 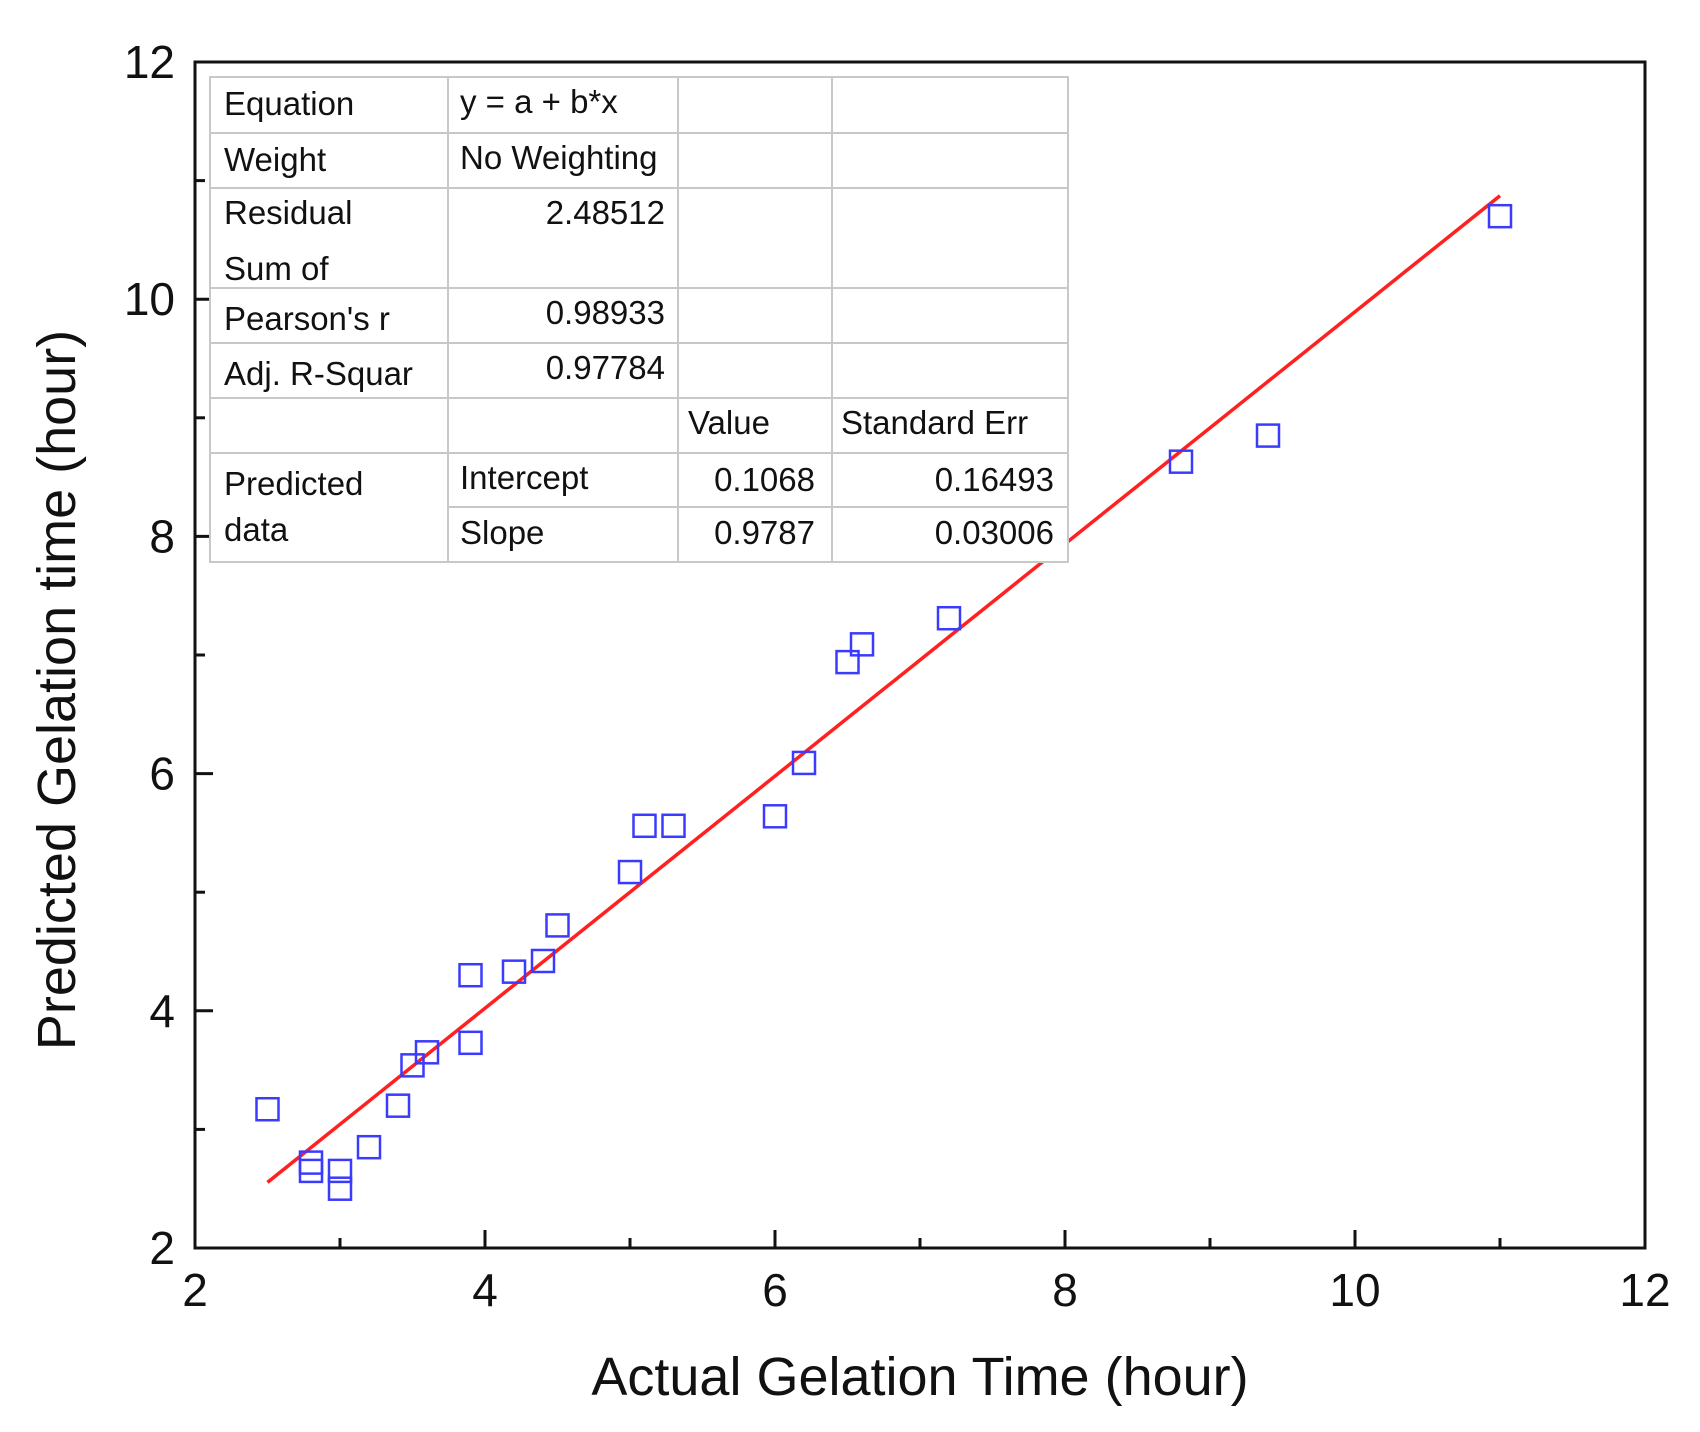 I want to click on table-cell-text: Pearson's r, so click(x=307, y=318).